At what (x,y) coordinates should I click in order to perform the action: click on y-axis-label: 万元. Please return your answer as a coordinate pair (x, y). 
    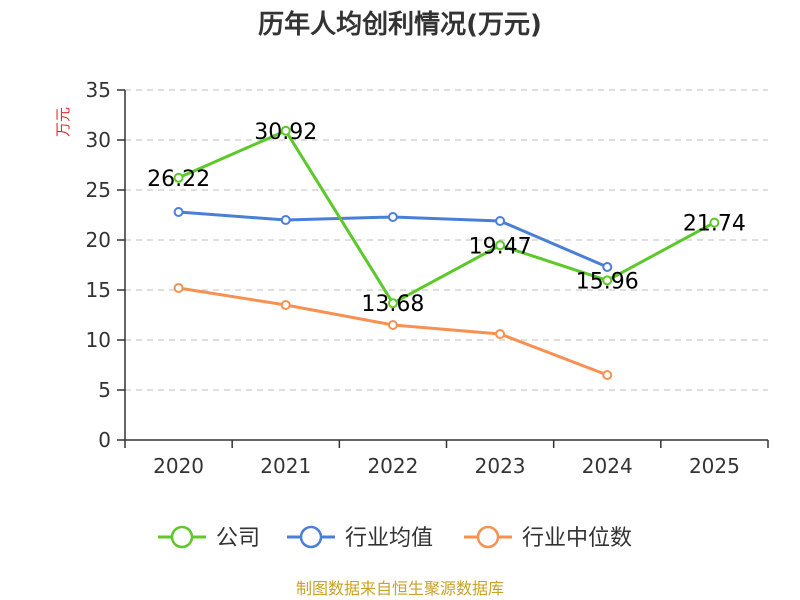
    Looking at the image, I should click on (63, 122).